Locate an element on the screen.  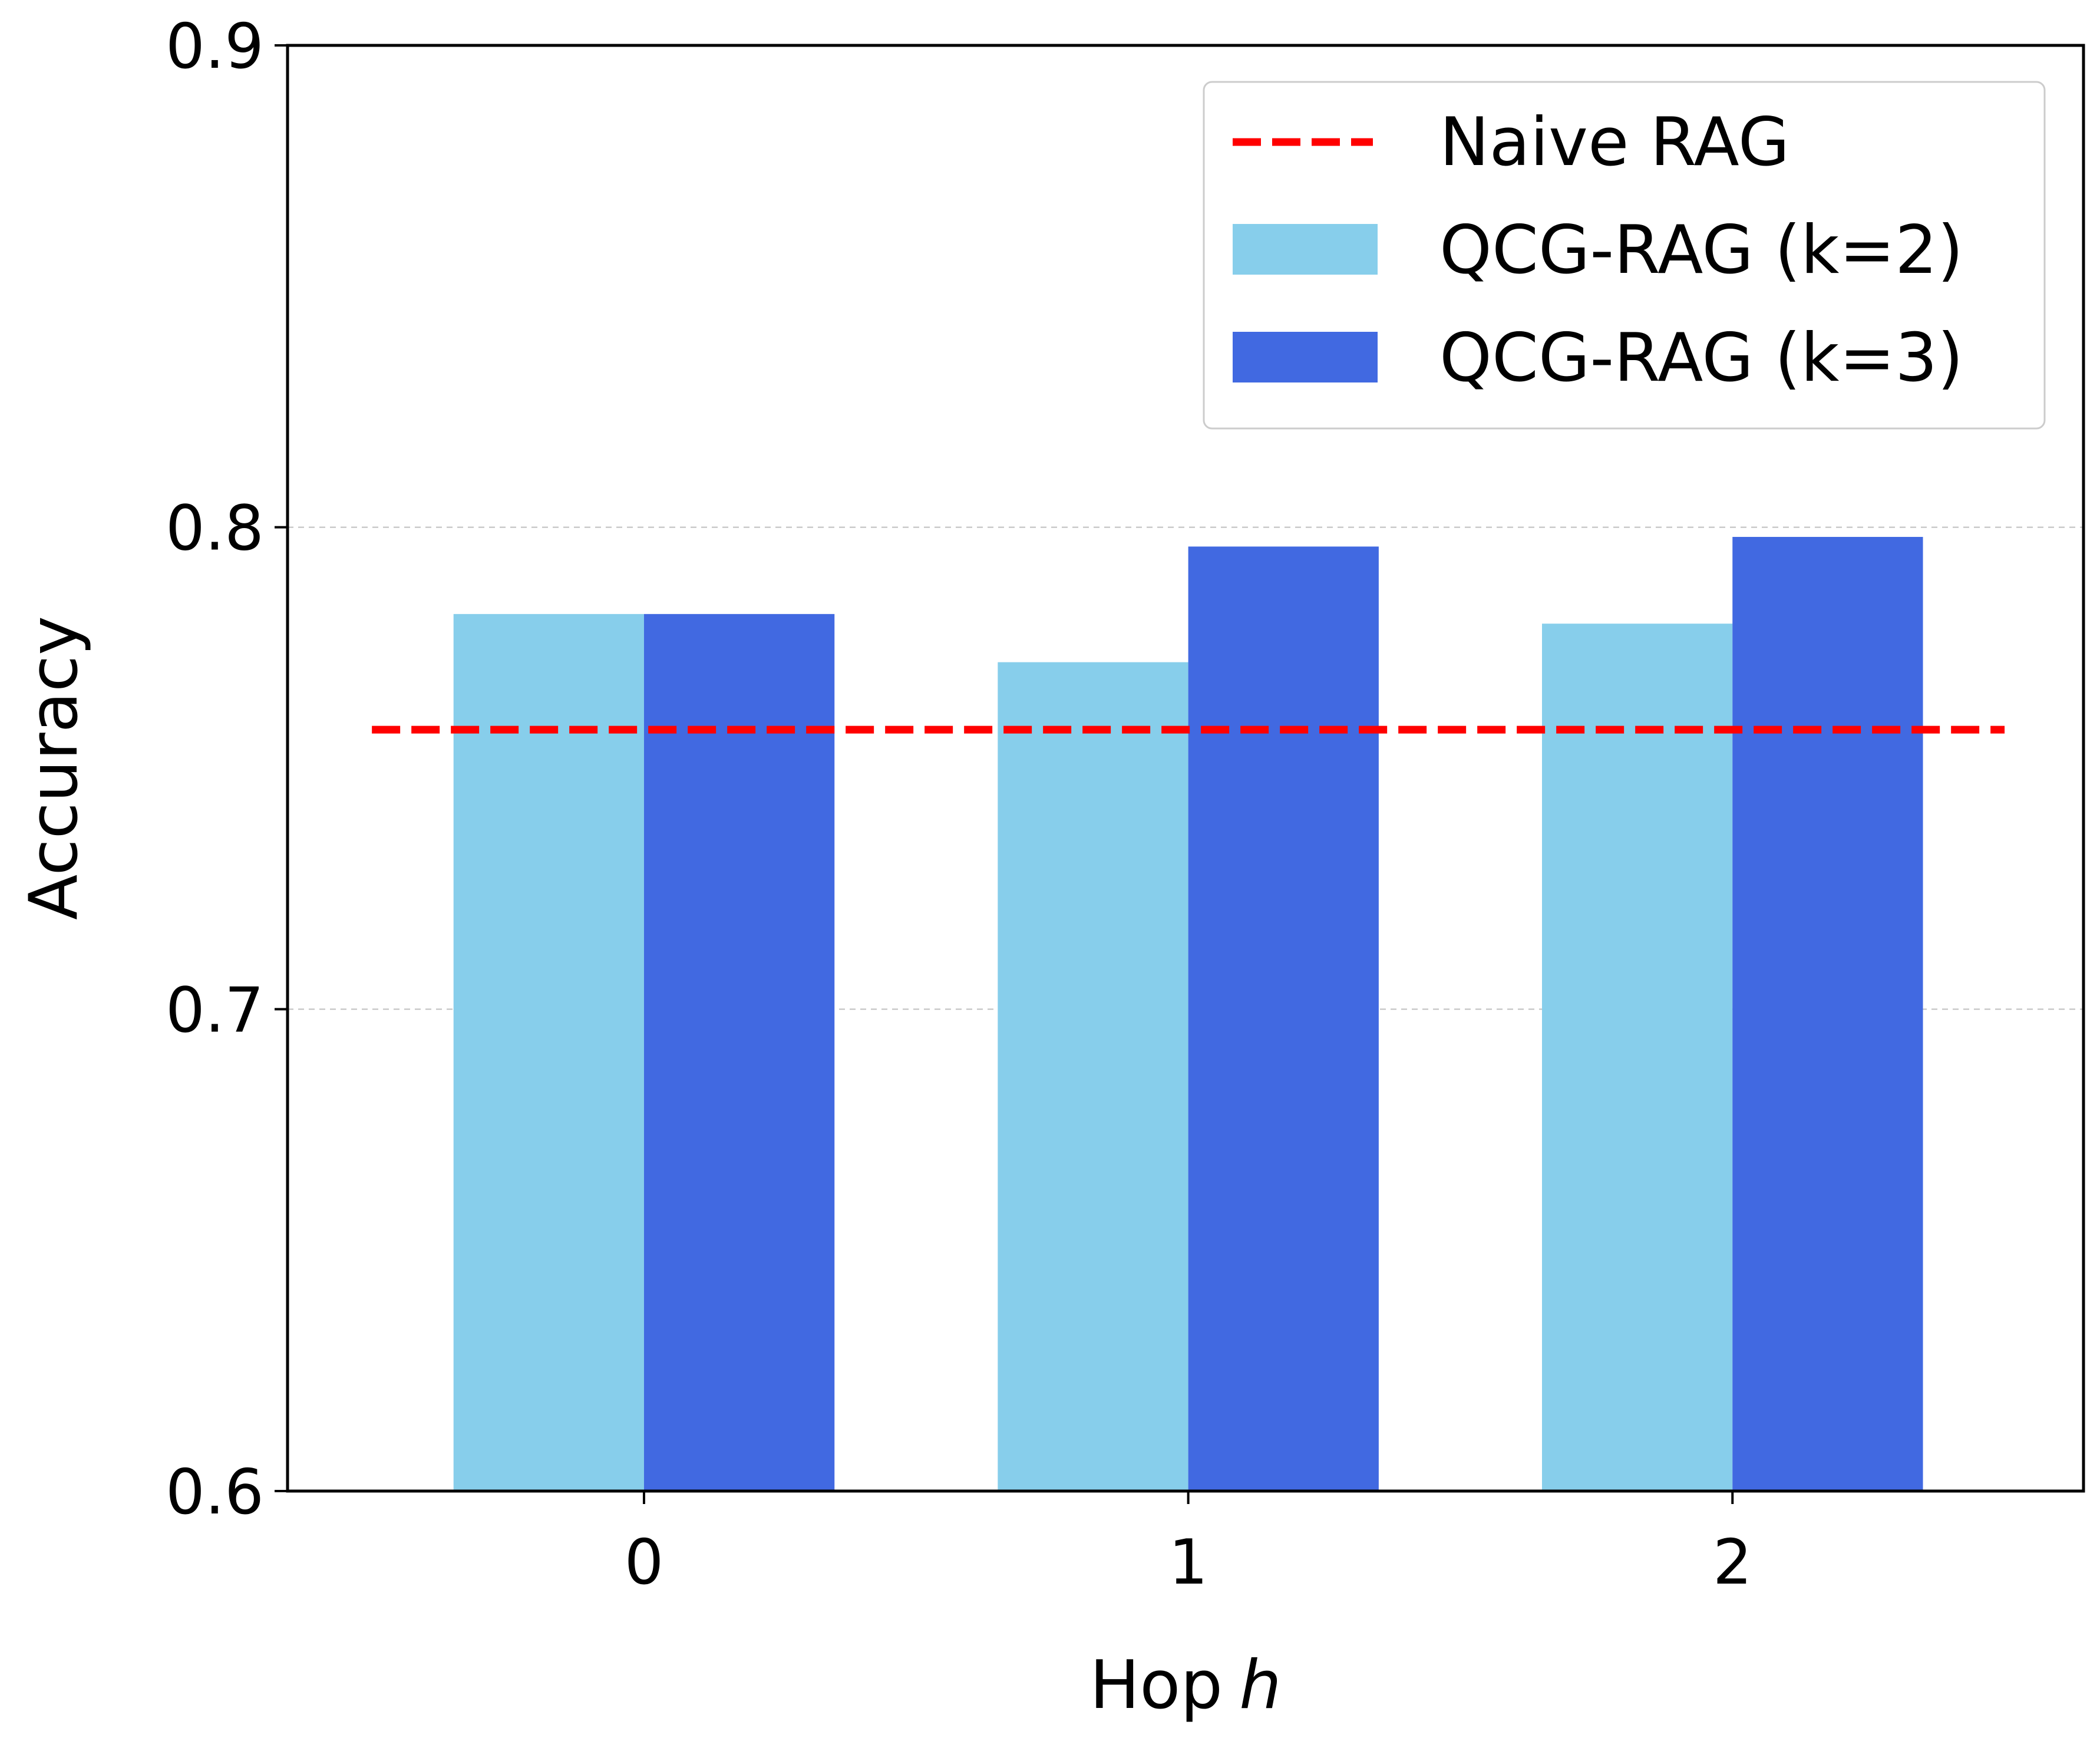
y-tick-label: 0.7 is located at coordinates (215, 1010).